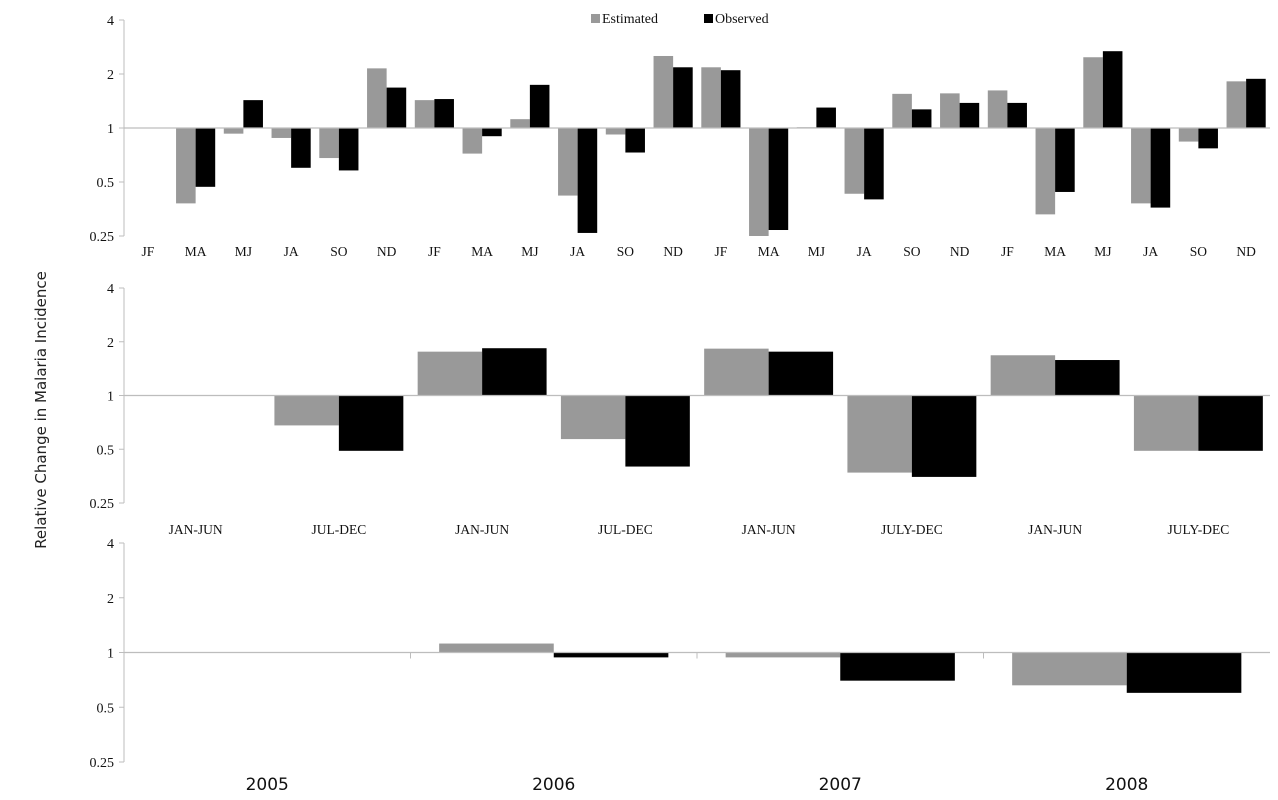  What do you see at coordinates (595, 18) in the screenshot?
I see `legend-swatch-estimated` at bounding box center [595, 18].